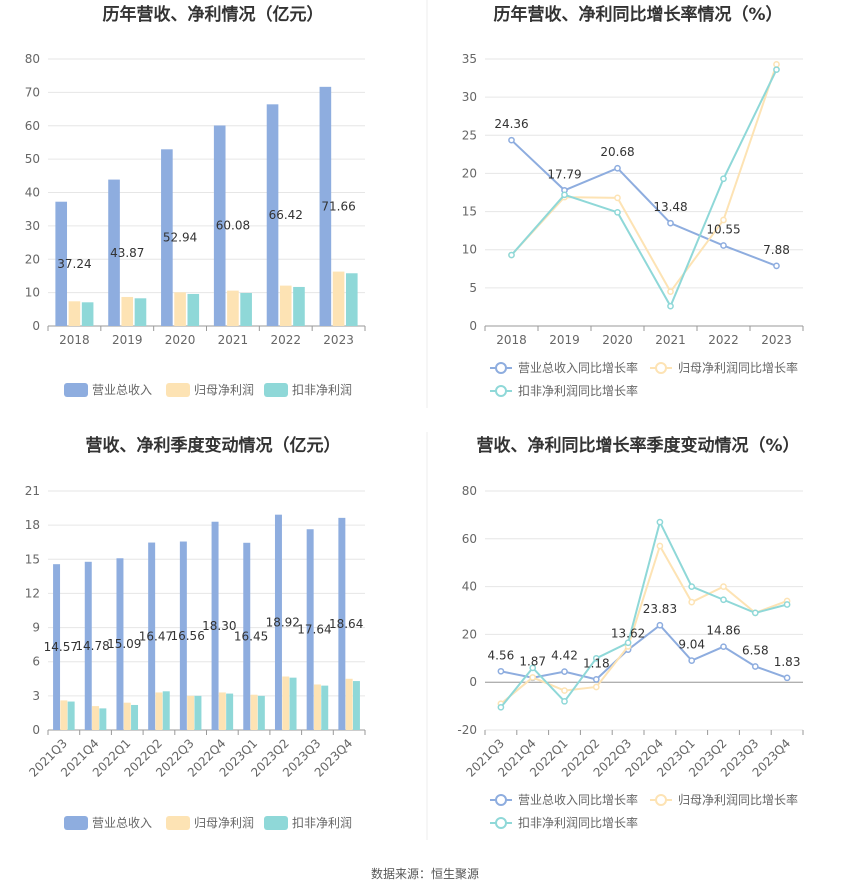  What do you see at coordinates (276, 390) in the screenshot?
I see `legend-swatch` at bounding box center [276, 390].